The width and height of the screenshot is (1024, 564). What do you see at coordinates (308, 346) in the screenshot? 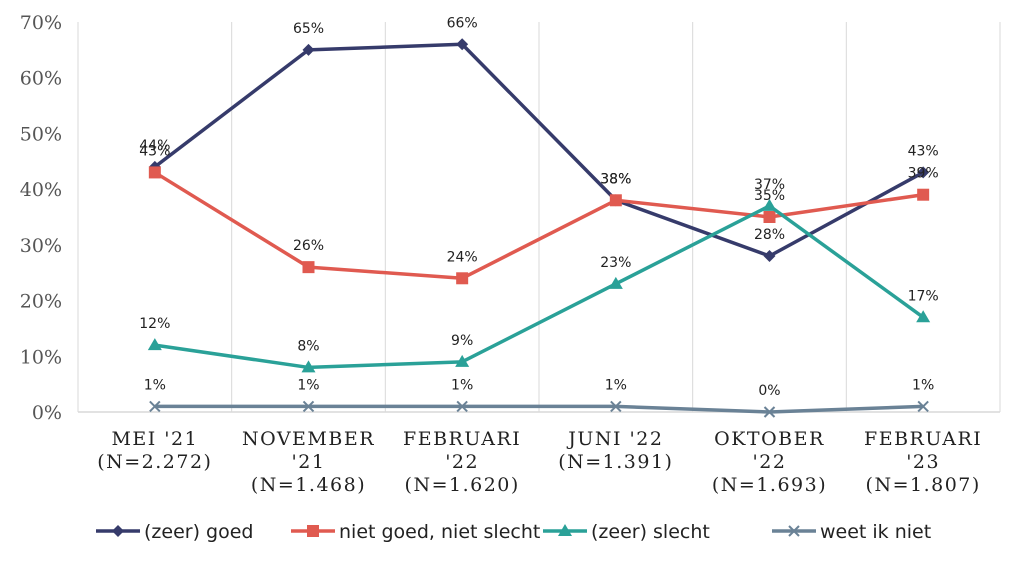
I see `data-label: 8%` at bounding box center [308, 346].